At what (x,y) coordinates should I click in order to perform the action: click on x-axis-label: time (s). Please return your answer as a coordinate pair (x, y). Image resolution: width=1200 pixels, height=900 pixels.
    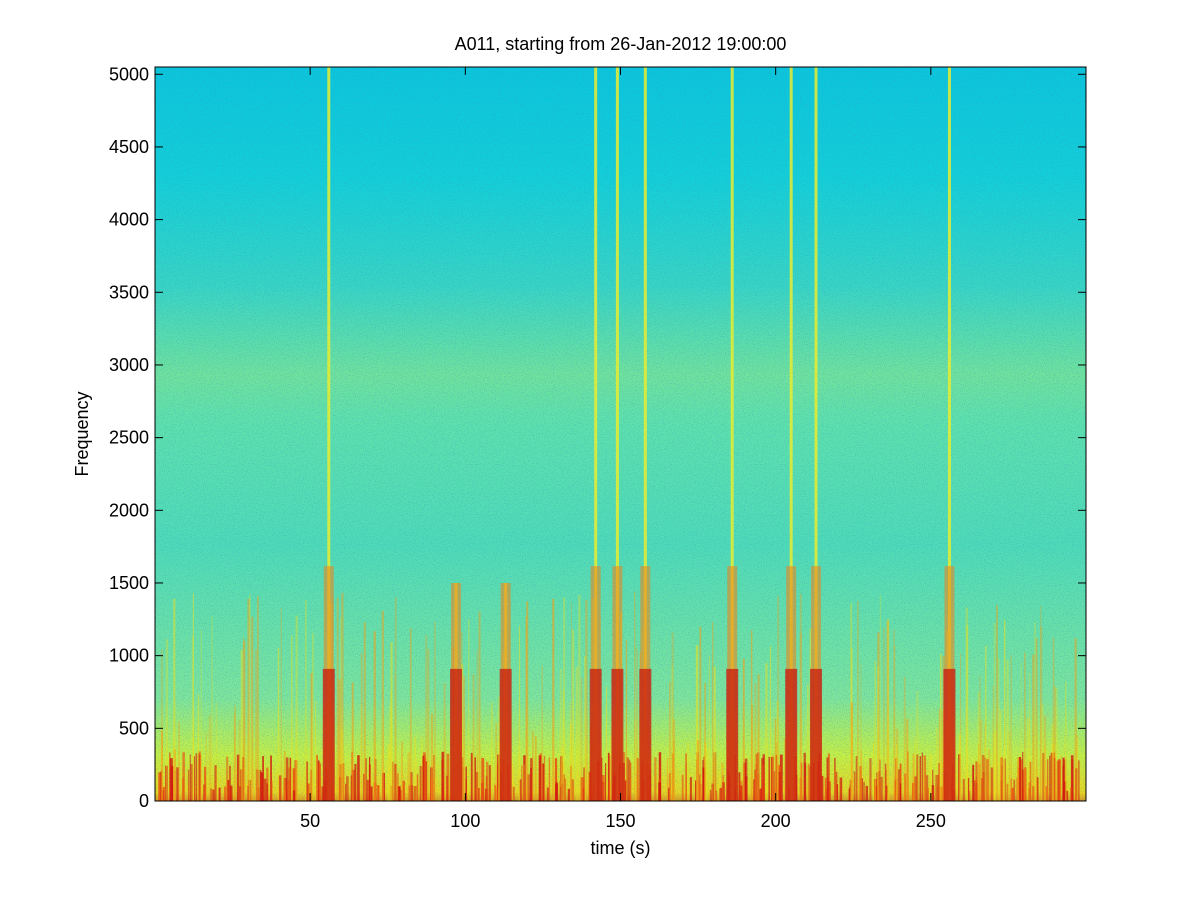
    Looking at the image, I should click on (621, 848).